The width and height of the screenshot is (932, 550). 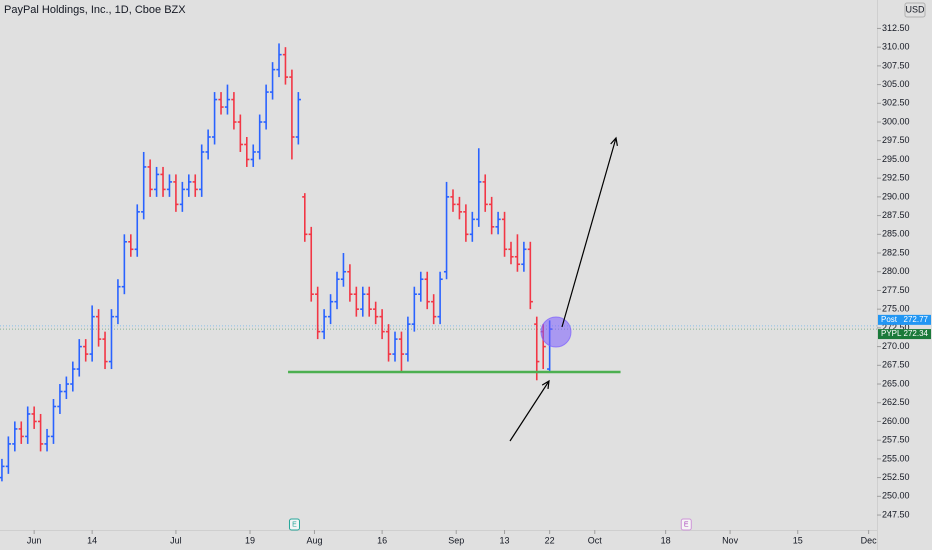 I want to click on y-tick-label: 280.00, so click(x=896, y=271).